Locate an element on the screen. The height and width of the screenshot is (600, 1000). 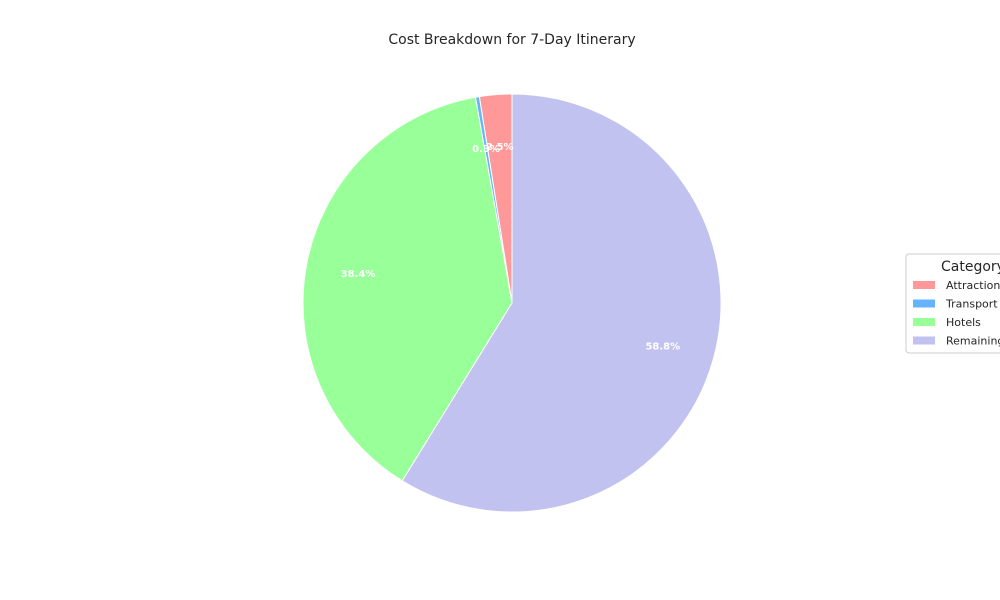
pie-slice-labels: 2.5%0.3% 38.4% 58.8% is located at coordinates (510, 247).